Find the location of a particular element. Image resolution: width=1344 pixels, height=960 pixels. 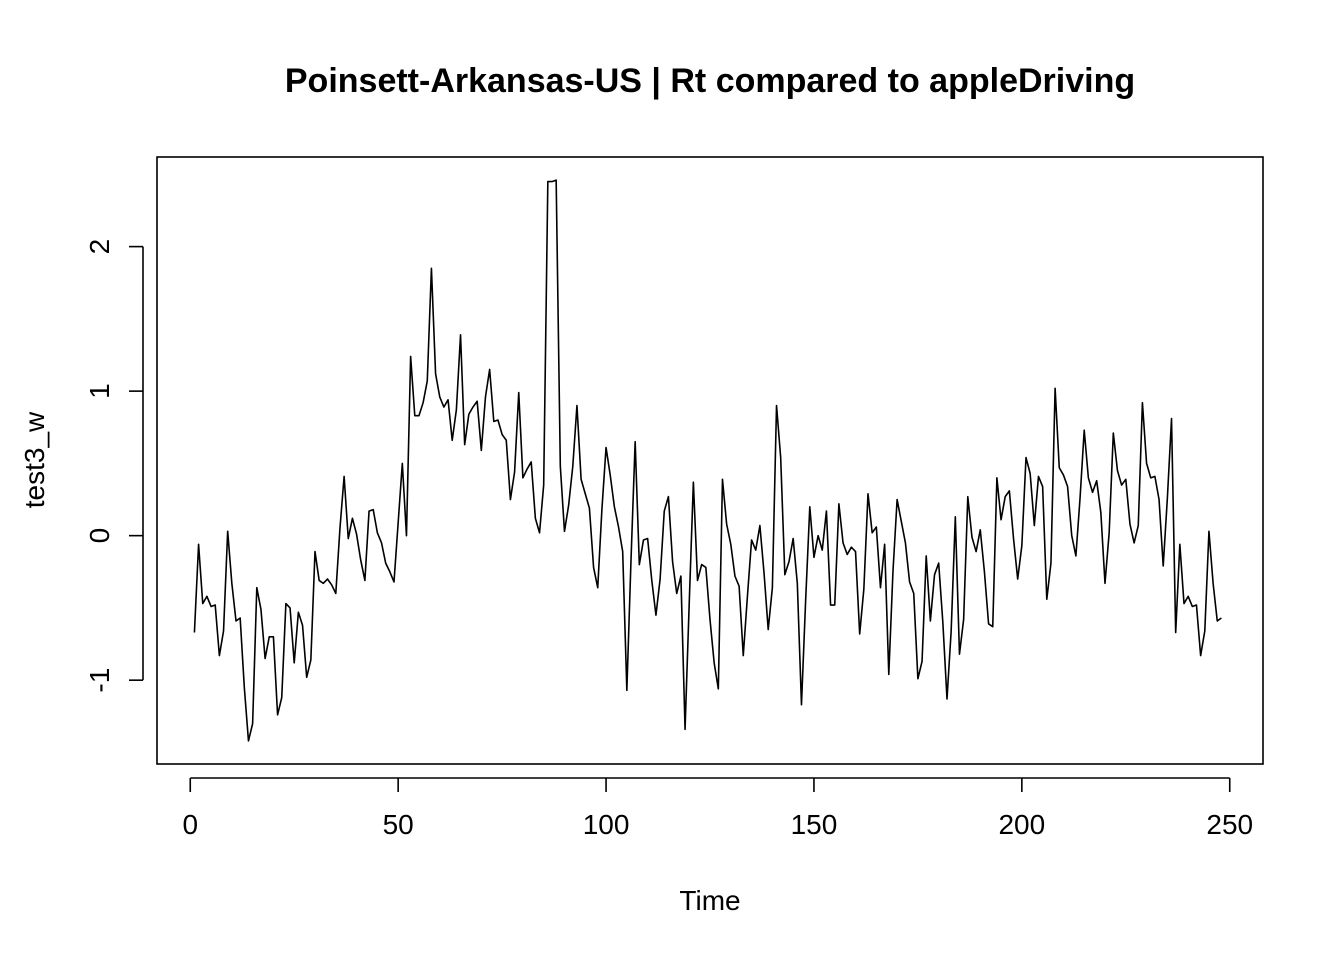

y-tick-label: 0 is located at coordinates (99, 536).